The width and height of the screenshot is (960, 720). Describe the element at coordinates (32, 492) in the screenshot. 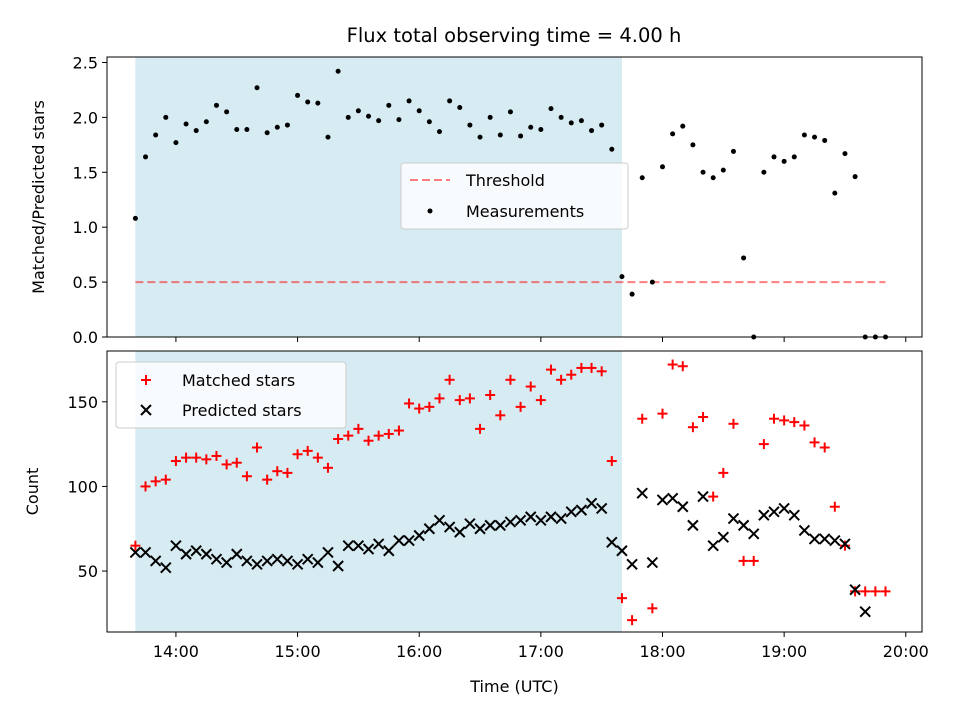

I see `bottom-y-axis-label: Count` at that location.